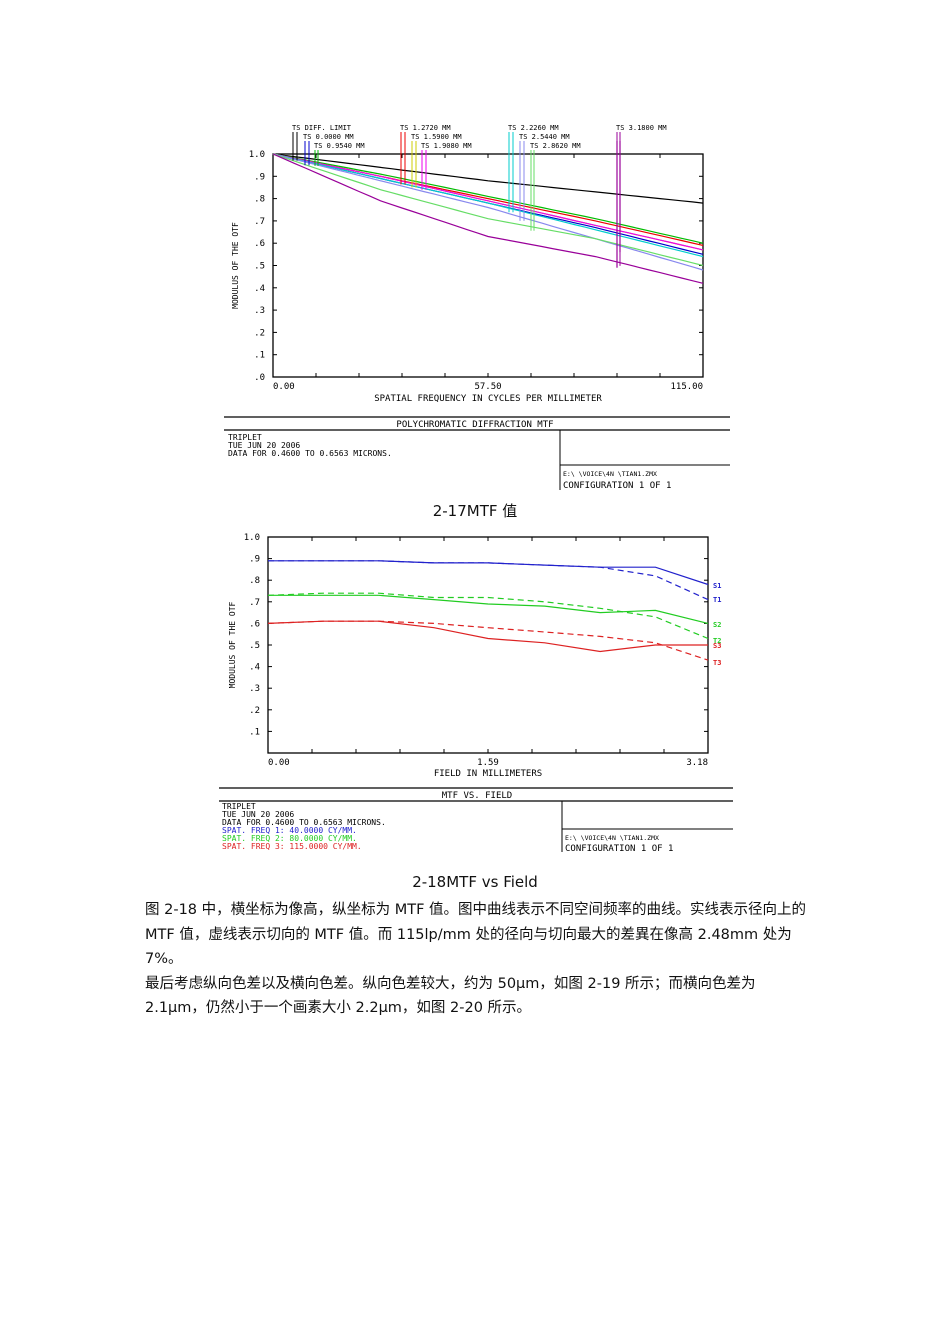 The image size is (950, 1344). What do you see at coordinates (477, 796) in the screenshot?
I see `footer-title: MTF VS. FIELD` at bounding box center [477, 796].